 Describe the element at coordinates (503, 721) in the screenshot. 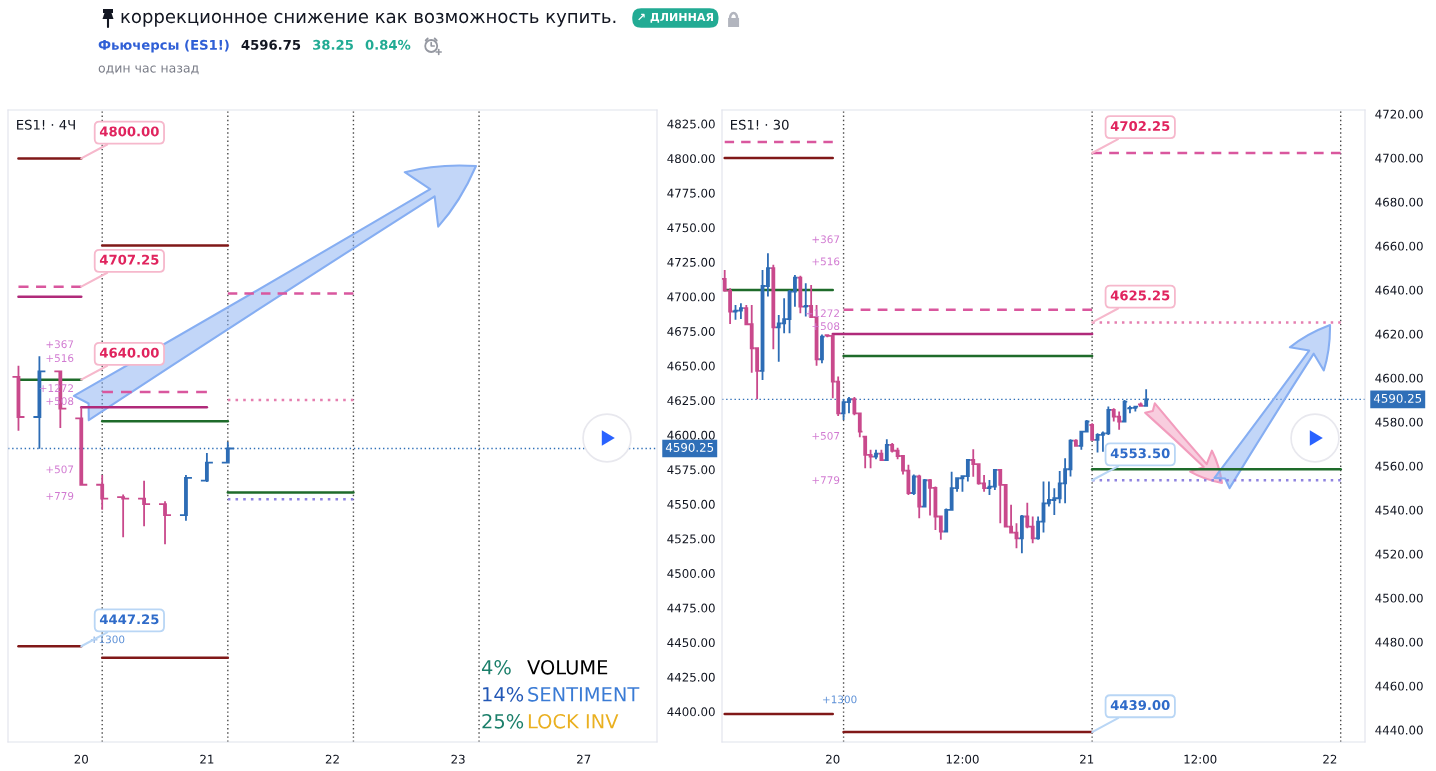

I see `annotation: 25%` at that location.